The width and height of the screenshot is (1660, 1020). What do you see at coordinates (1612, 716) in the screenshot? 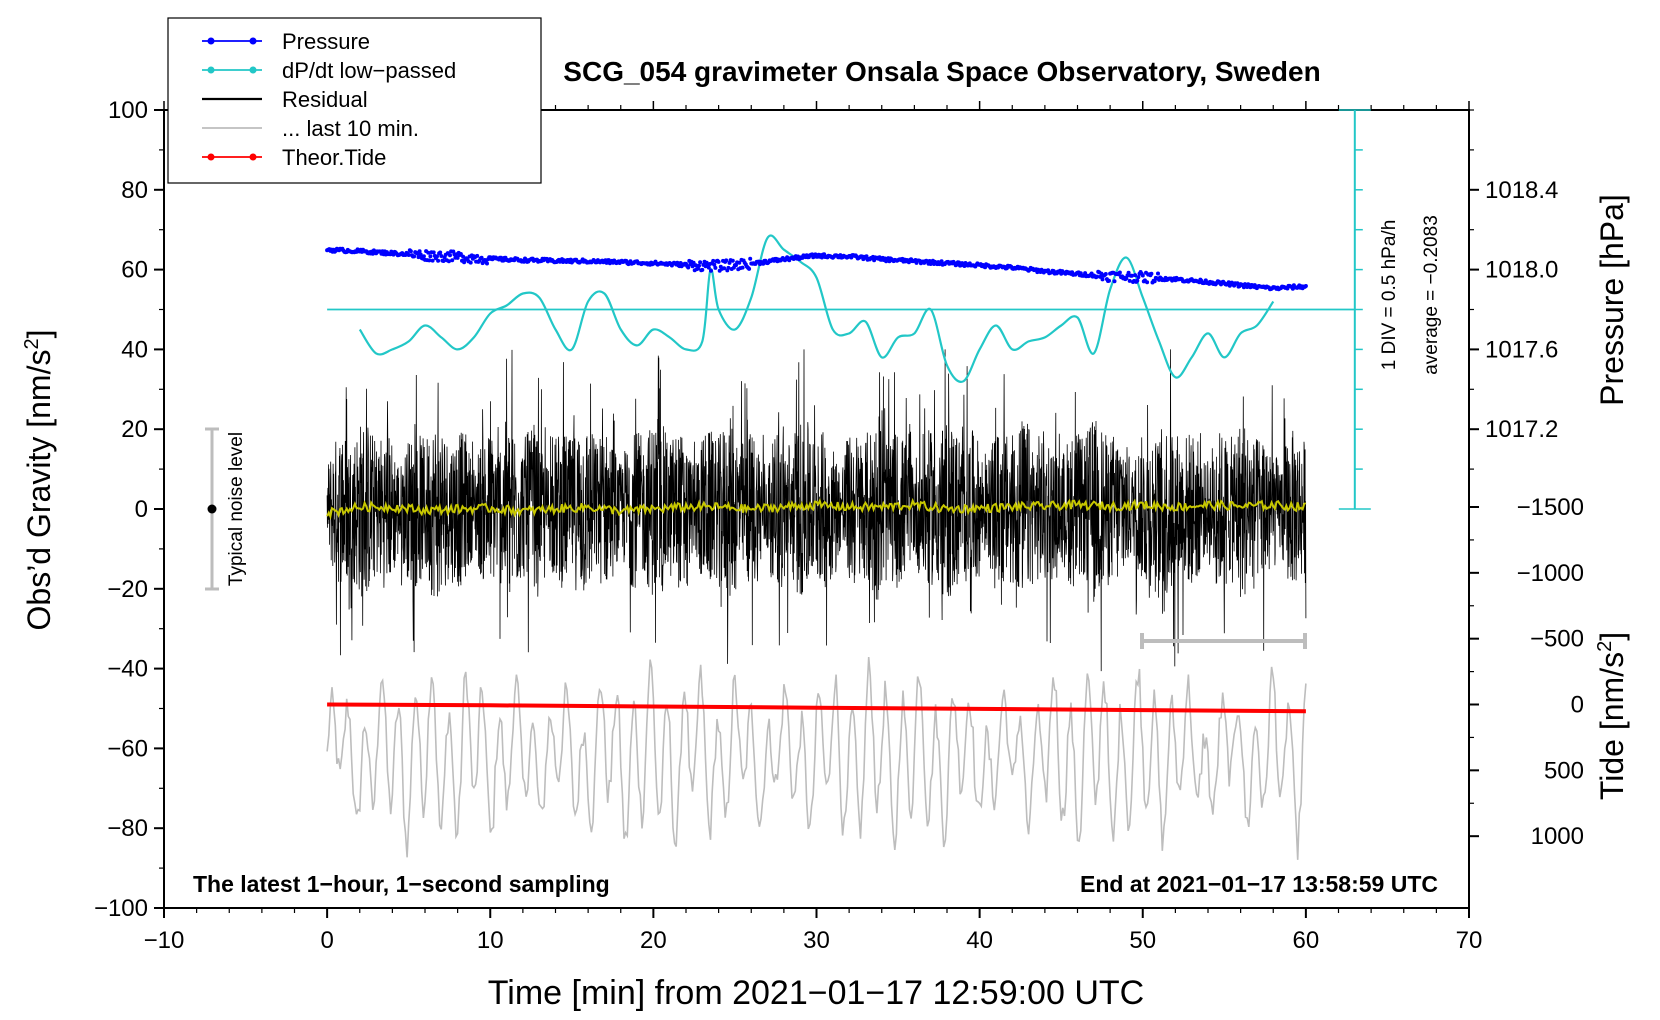
I see `y-axis-tide-label: Tide [nm/s2]` at bounding box center [1612, 716].